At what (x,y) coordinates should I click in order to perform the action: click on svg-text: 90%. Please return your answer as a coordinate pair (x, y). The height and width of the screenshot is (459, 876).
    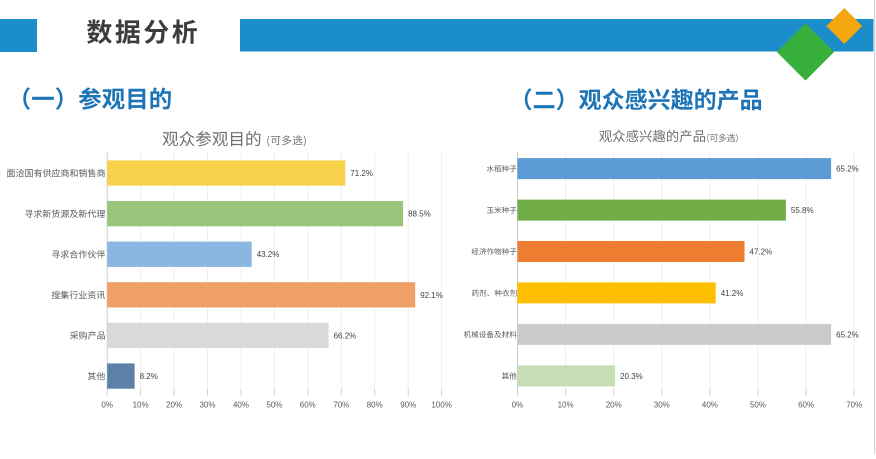
    Looking at the image, I should click on (408, 405).